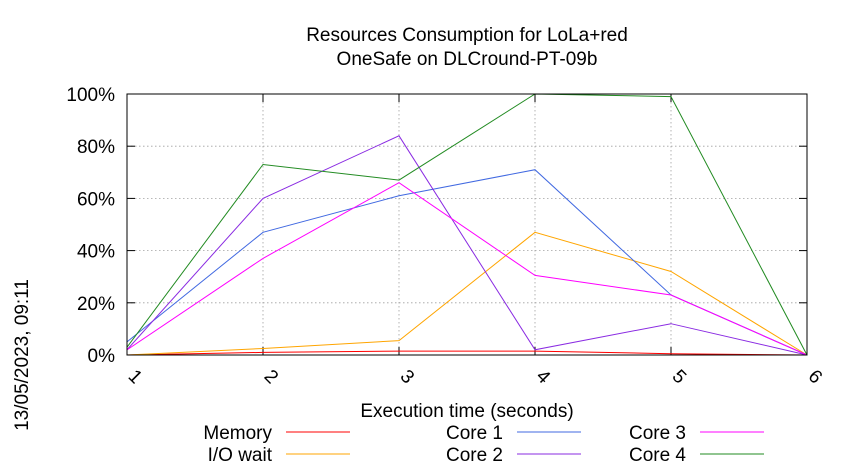  I want to click on y-tick-label: 20%, so click(96, 304).